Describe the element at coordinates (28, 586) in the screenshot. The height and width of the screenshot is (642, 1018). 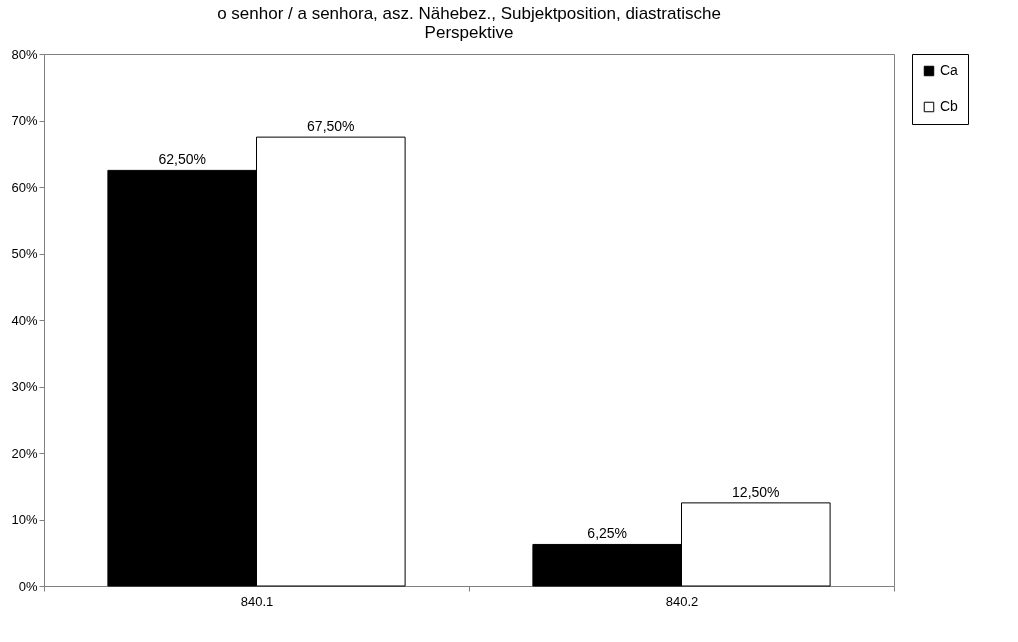
I see `y-tick-label: 0%` at that location.